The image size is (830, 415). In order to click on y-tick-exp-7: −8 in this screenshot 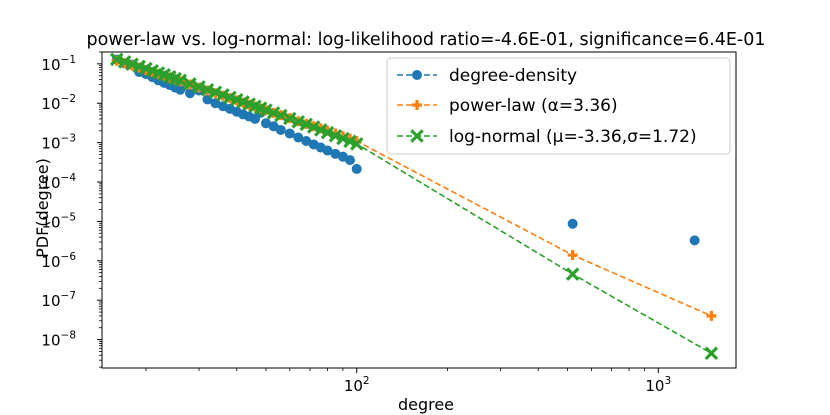, I will do `click(68, 336)`.